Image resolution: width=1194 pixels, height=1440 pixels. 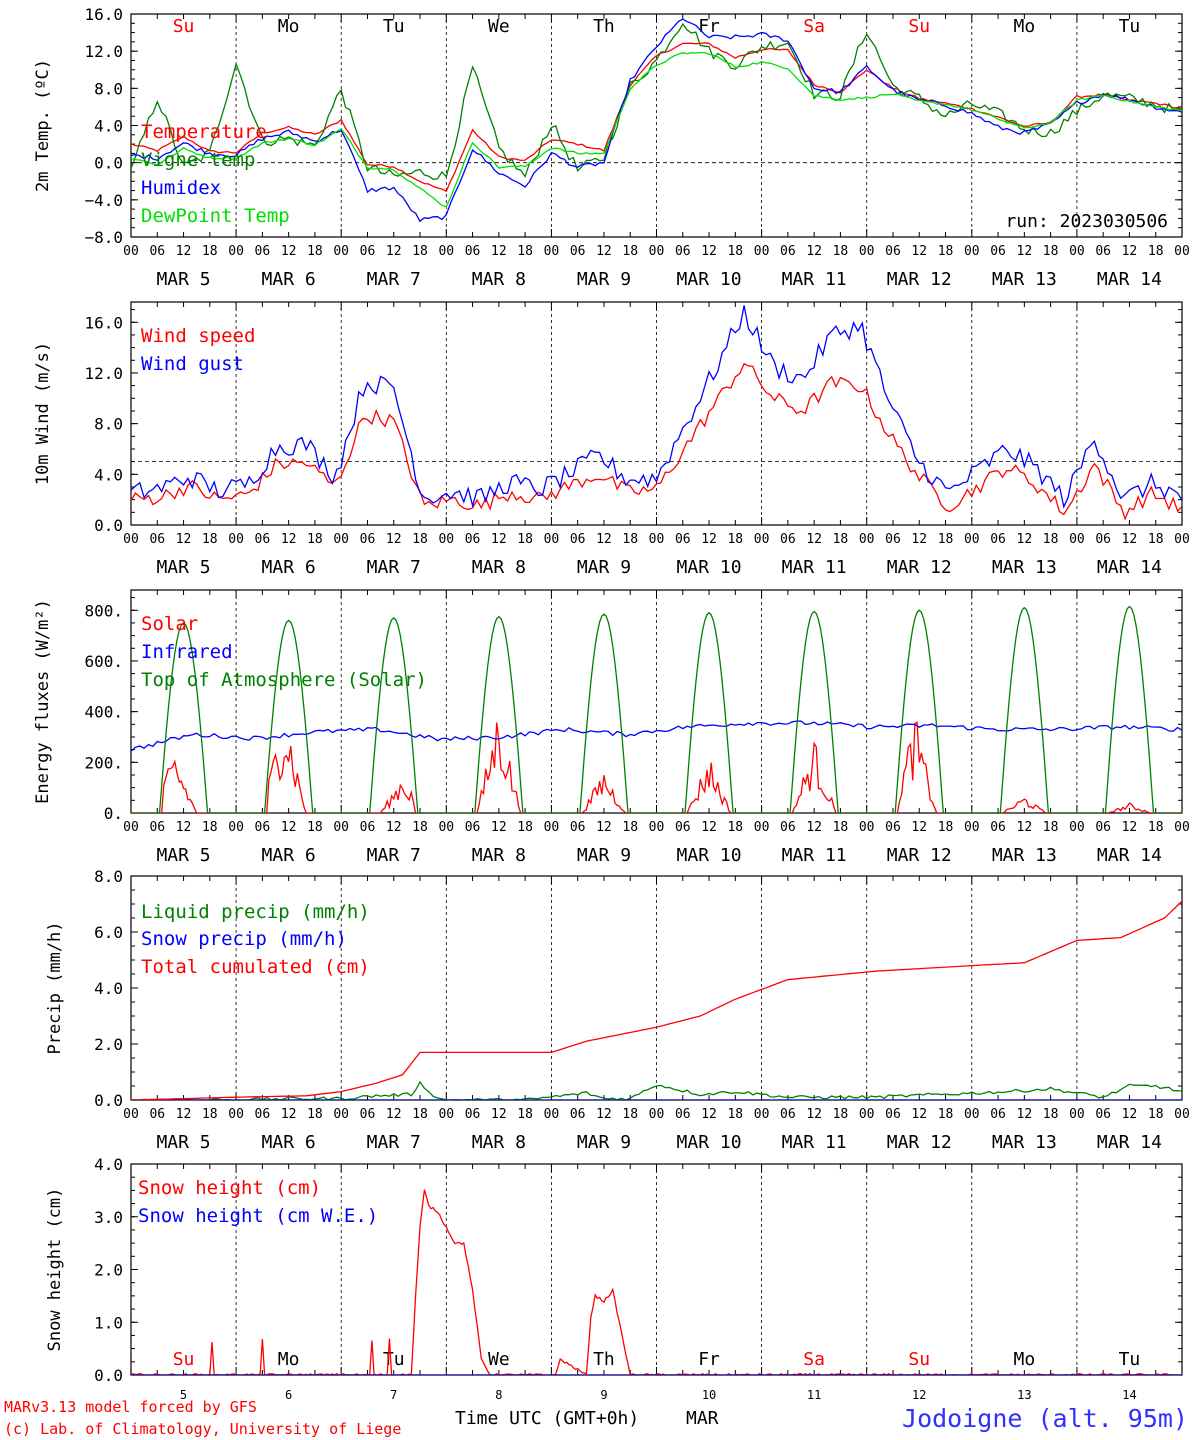 I want to click on weekday-label: Mo, so click(x=289, y=1359).